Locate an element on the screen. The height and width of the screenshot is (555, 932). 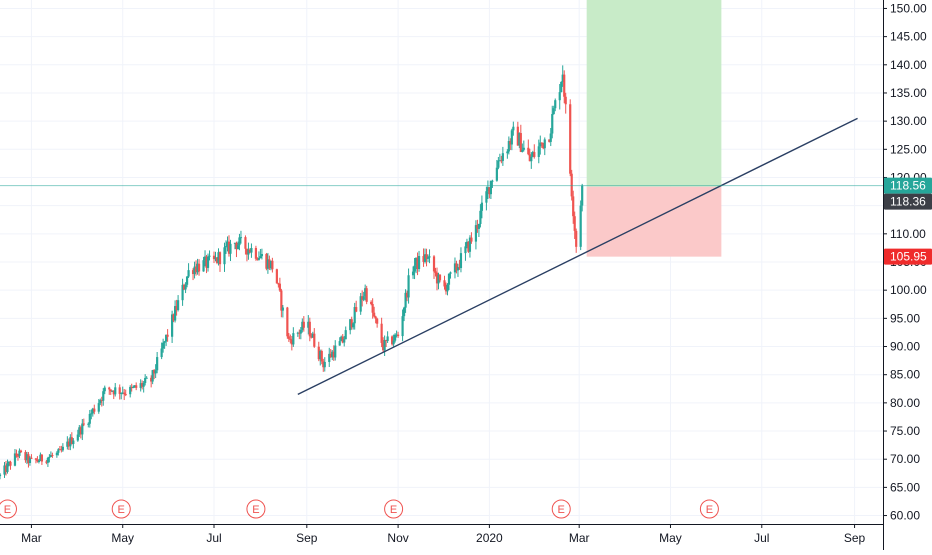
loss-zone is located at coordinates (654, 221).